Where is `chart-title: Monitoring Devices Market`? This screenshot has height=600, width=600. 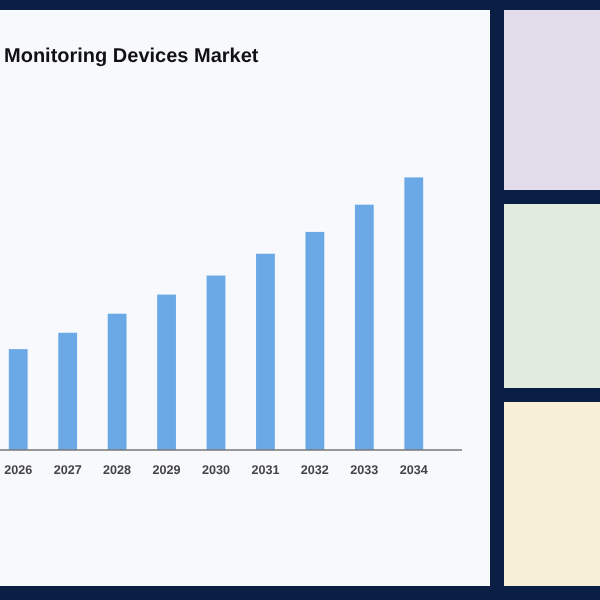
chart-title: Monitoring Devices Market is located at coordinates (132, 57).